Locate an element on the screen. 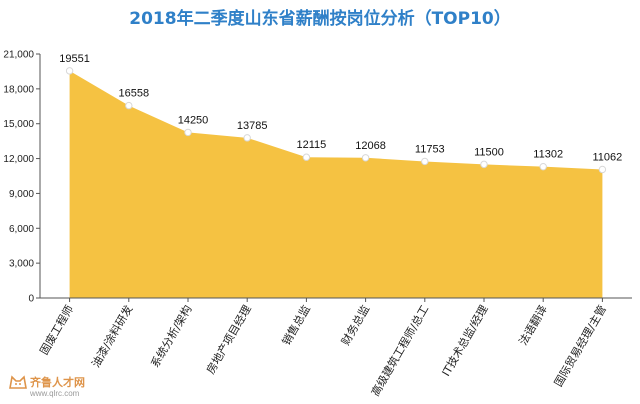 The width and height of the screenshot is (640, 404). x-category-label: 高级建筑工程师/总工 is located at coordinates (399, 351).